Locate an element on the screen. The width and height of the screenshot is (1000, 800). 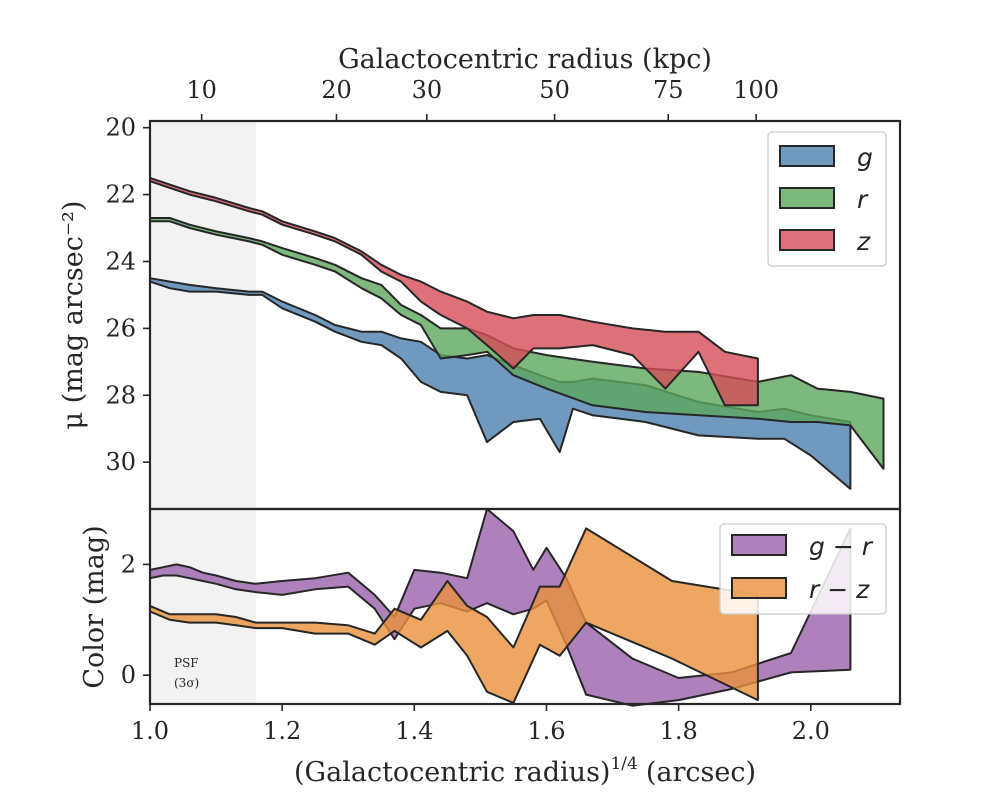
psf-shaded-region-top is located at coordinates (203, 315).